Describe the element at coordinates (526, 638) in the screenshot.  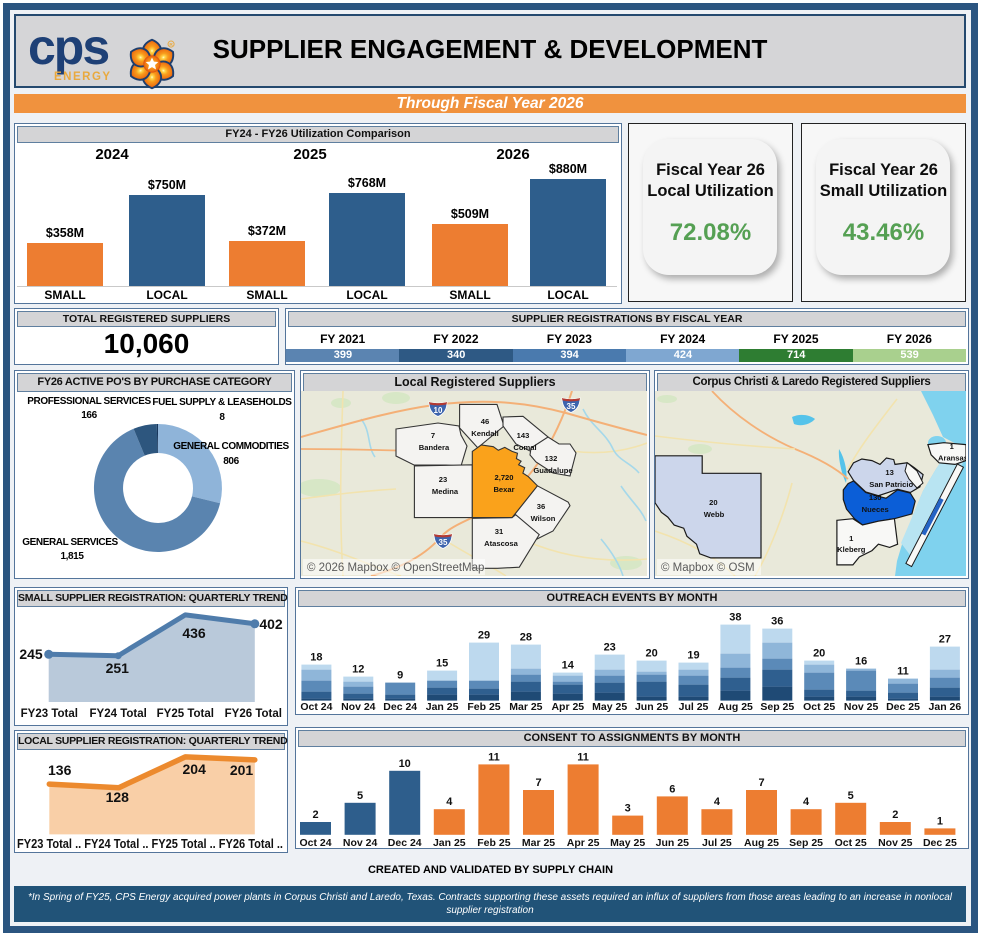
I see `svg-text: 28` at that location.